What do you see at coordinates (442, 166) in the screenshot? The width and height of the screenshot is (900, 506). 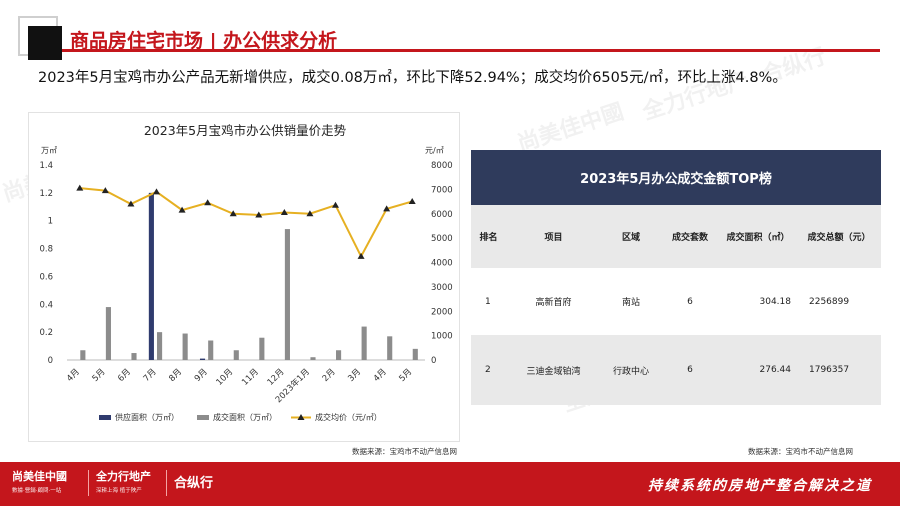 I see `y-right-tick: 8000` at bounding box center [442, 166].